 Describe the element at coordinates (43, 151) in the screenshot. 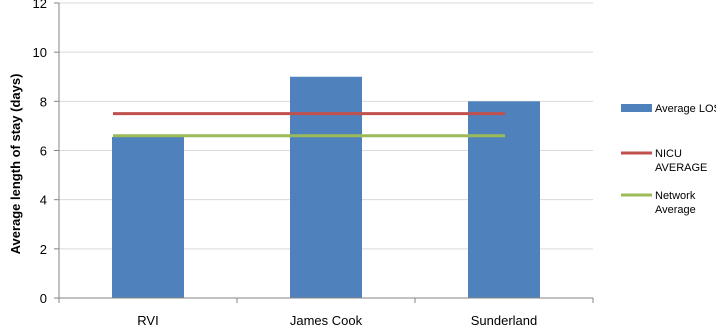

I see `y-tick-label: 6` at that location.